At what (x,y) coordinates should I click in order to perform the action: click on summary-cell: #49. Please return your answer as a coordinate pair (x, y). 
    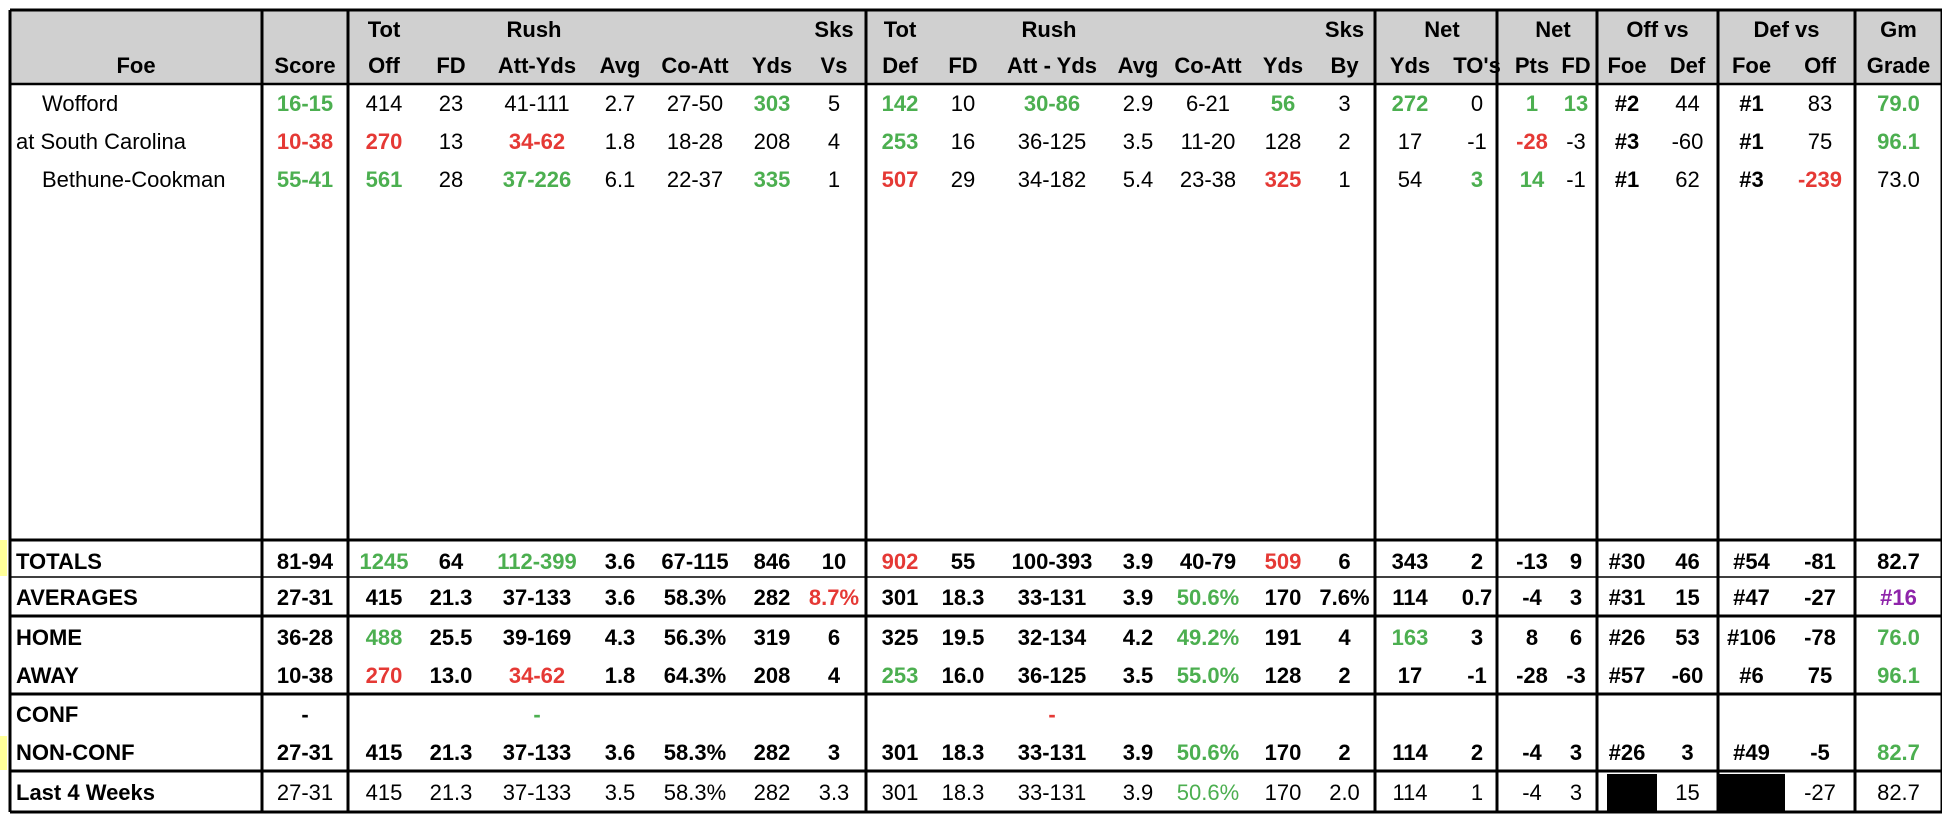
    Looking at the image, I should click on (1751, 752).